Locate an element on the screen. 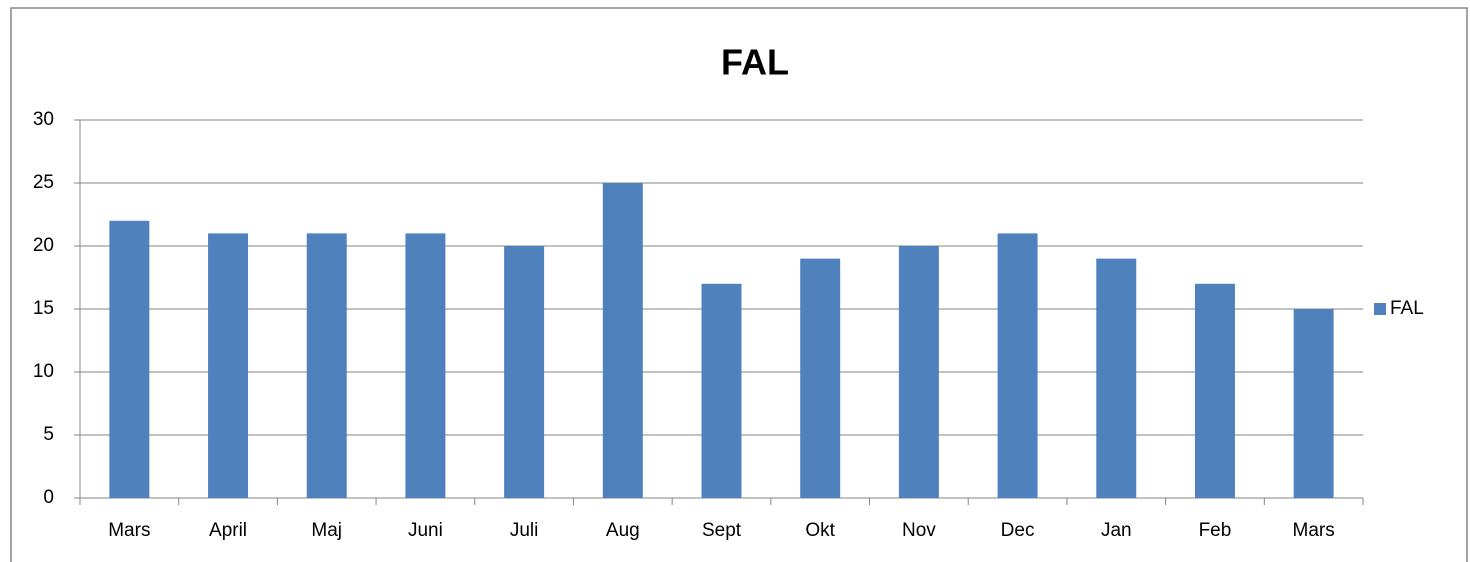  legend-swatch is located at coordinates (1380, 309).